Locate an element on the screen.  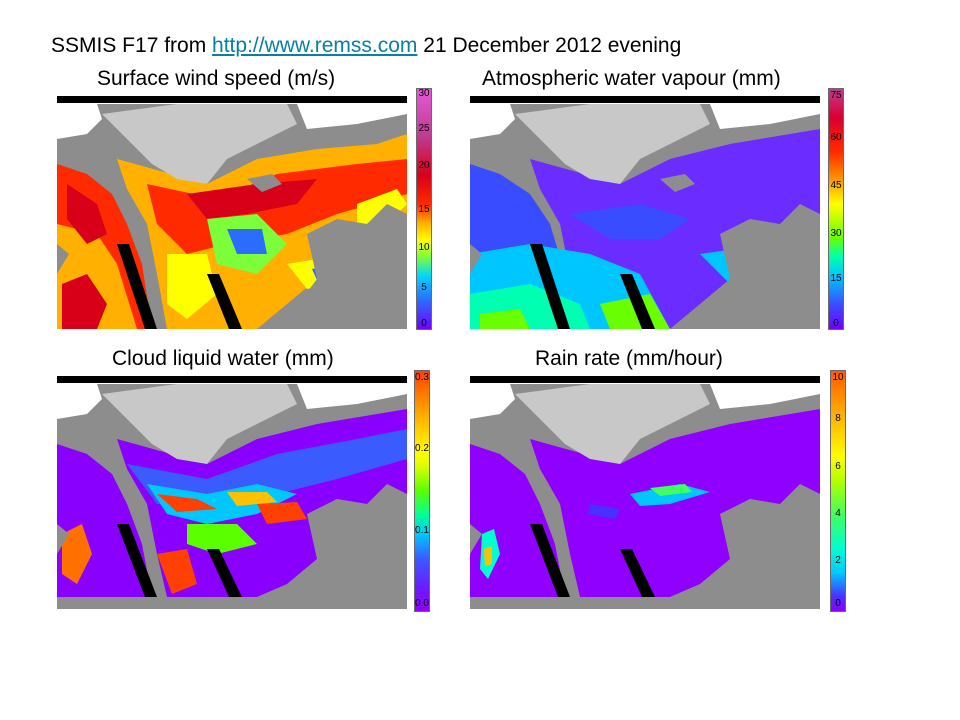
colorbar-tick: 8 is located at coordinates (838, 418).